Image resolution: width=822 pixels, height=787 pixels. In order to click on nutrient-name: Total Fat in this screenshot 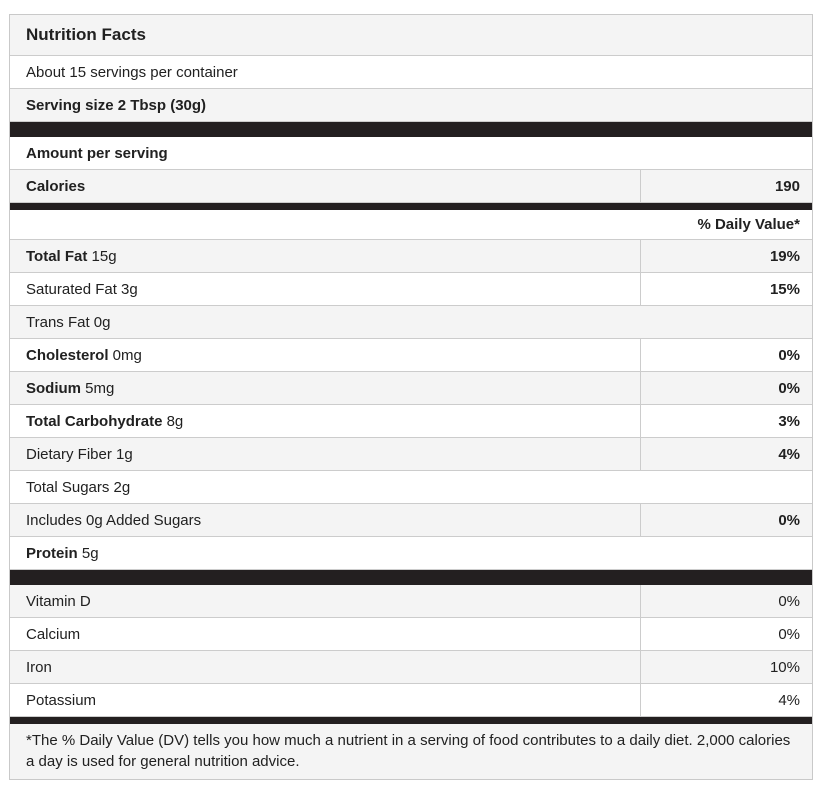, I will do `click(57, 256)`.